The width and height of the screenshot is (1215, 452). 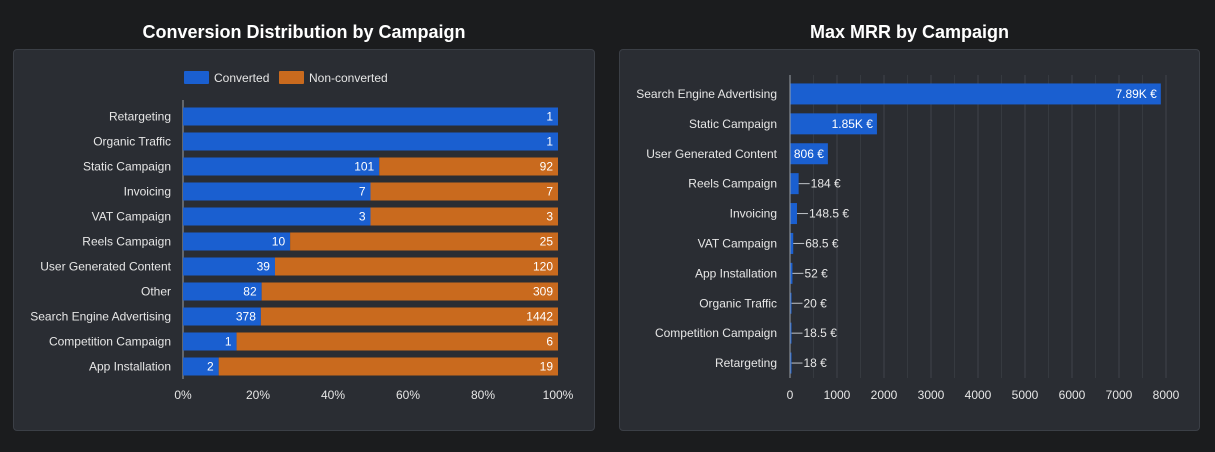 I want to click on bar-label-converted: 378, so click(x=246, y=317).